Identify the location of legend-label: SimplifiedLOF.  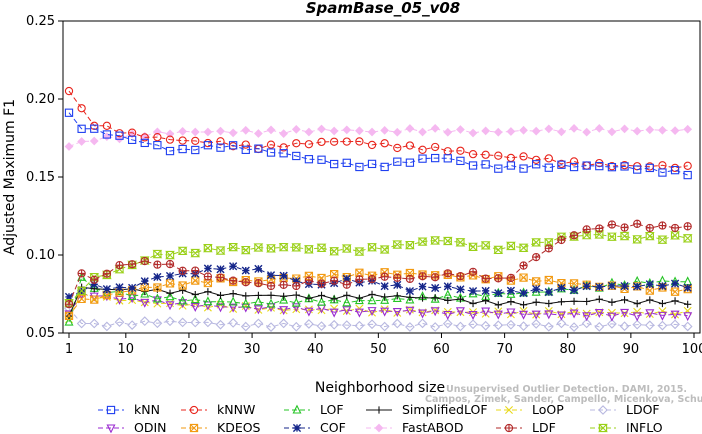
(445, 409).